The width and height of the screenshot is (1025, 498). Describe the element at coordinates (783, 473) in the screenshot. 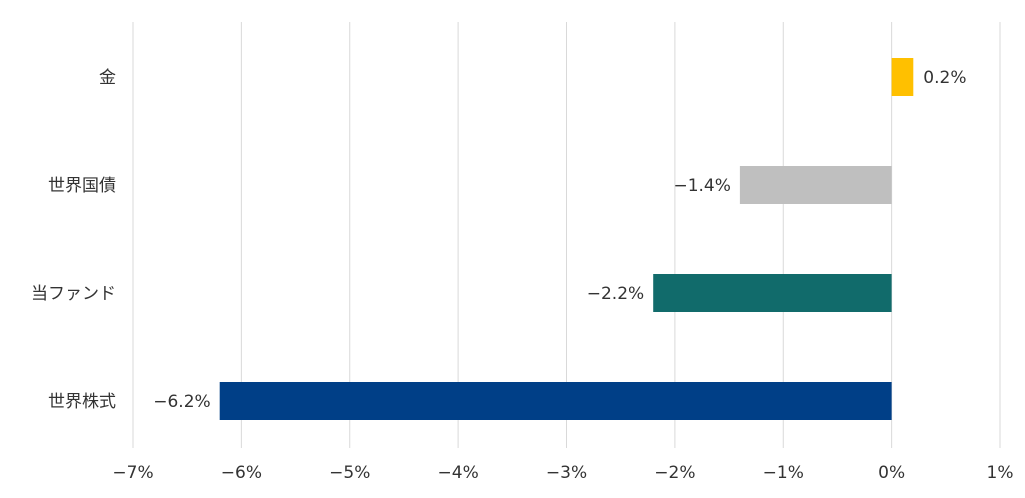

I see `x-tick-label: −1%` at that location.